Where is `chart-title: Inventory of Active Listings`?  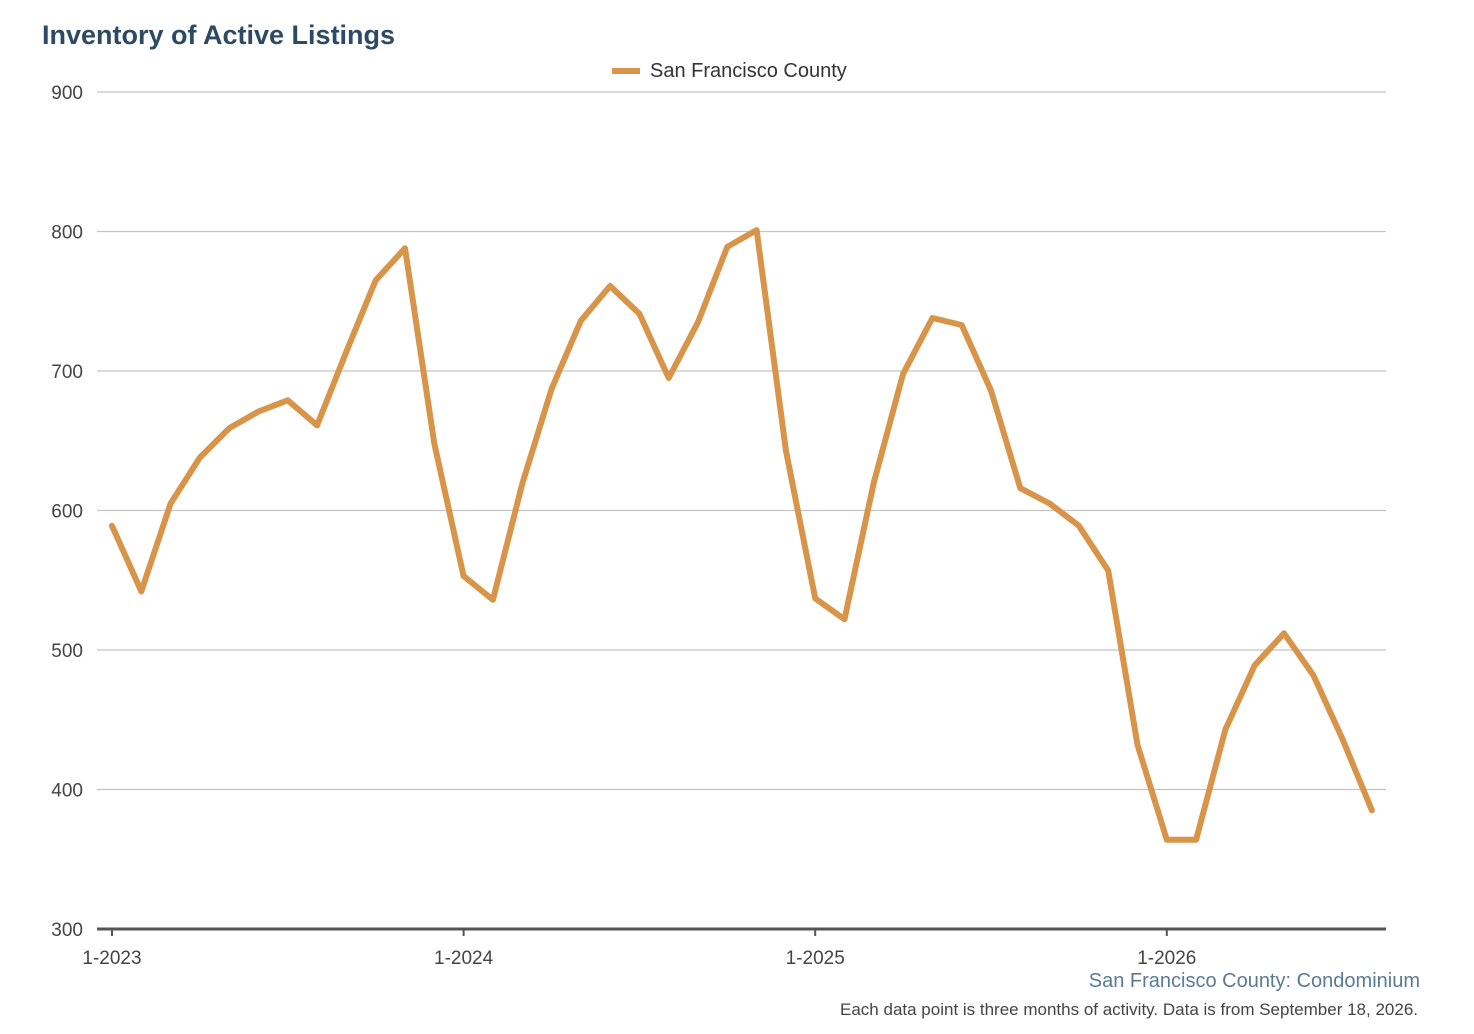
chart-title: Inventory of Active Listings is located at coordinates (219, 35).